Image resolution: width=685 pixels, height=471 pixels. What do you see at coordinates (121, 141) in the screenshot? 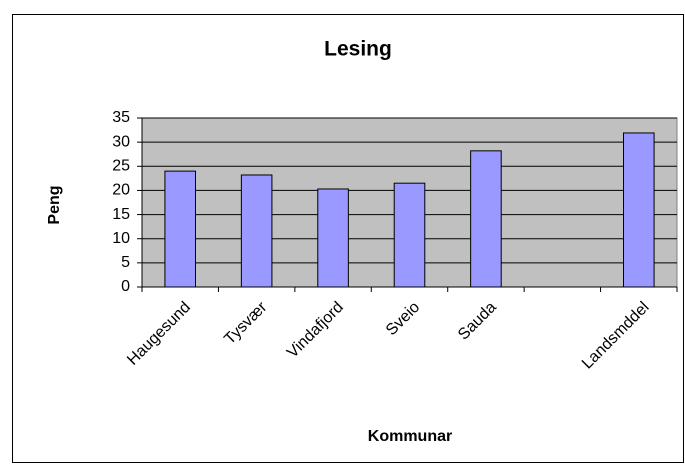
I see `y-tick-label: 30` at bounding box center [121, 141].